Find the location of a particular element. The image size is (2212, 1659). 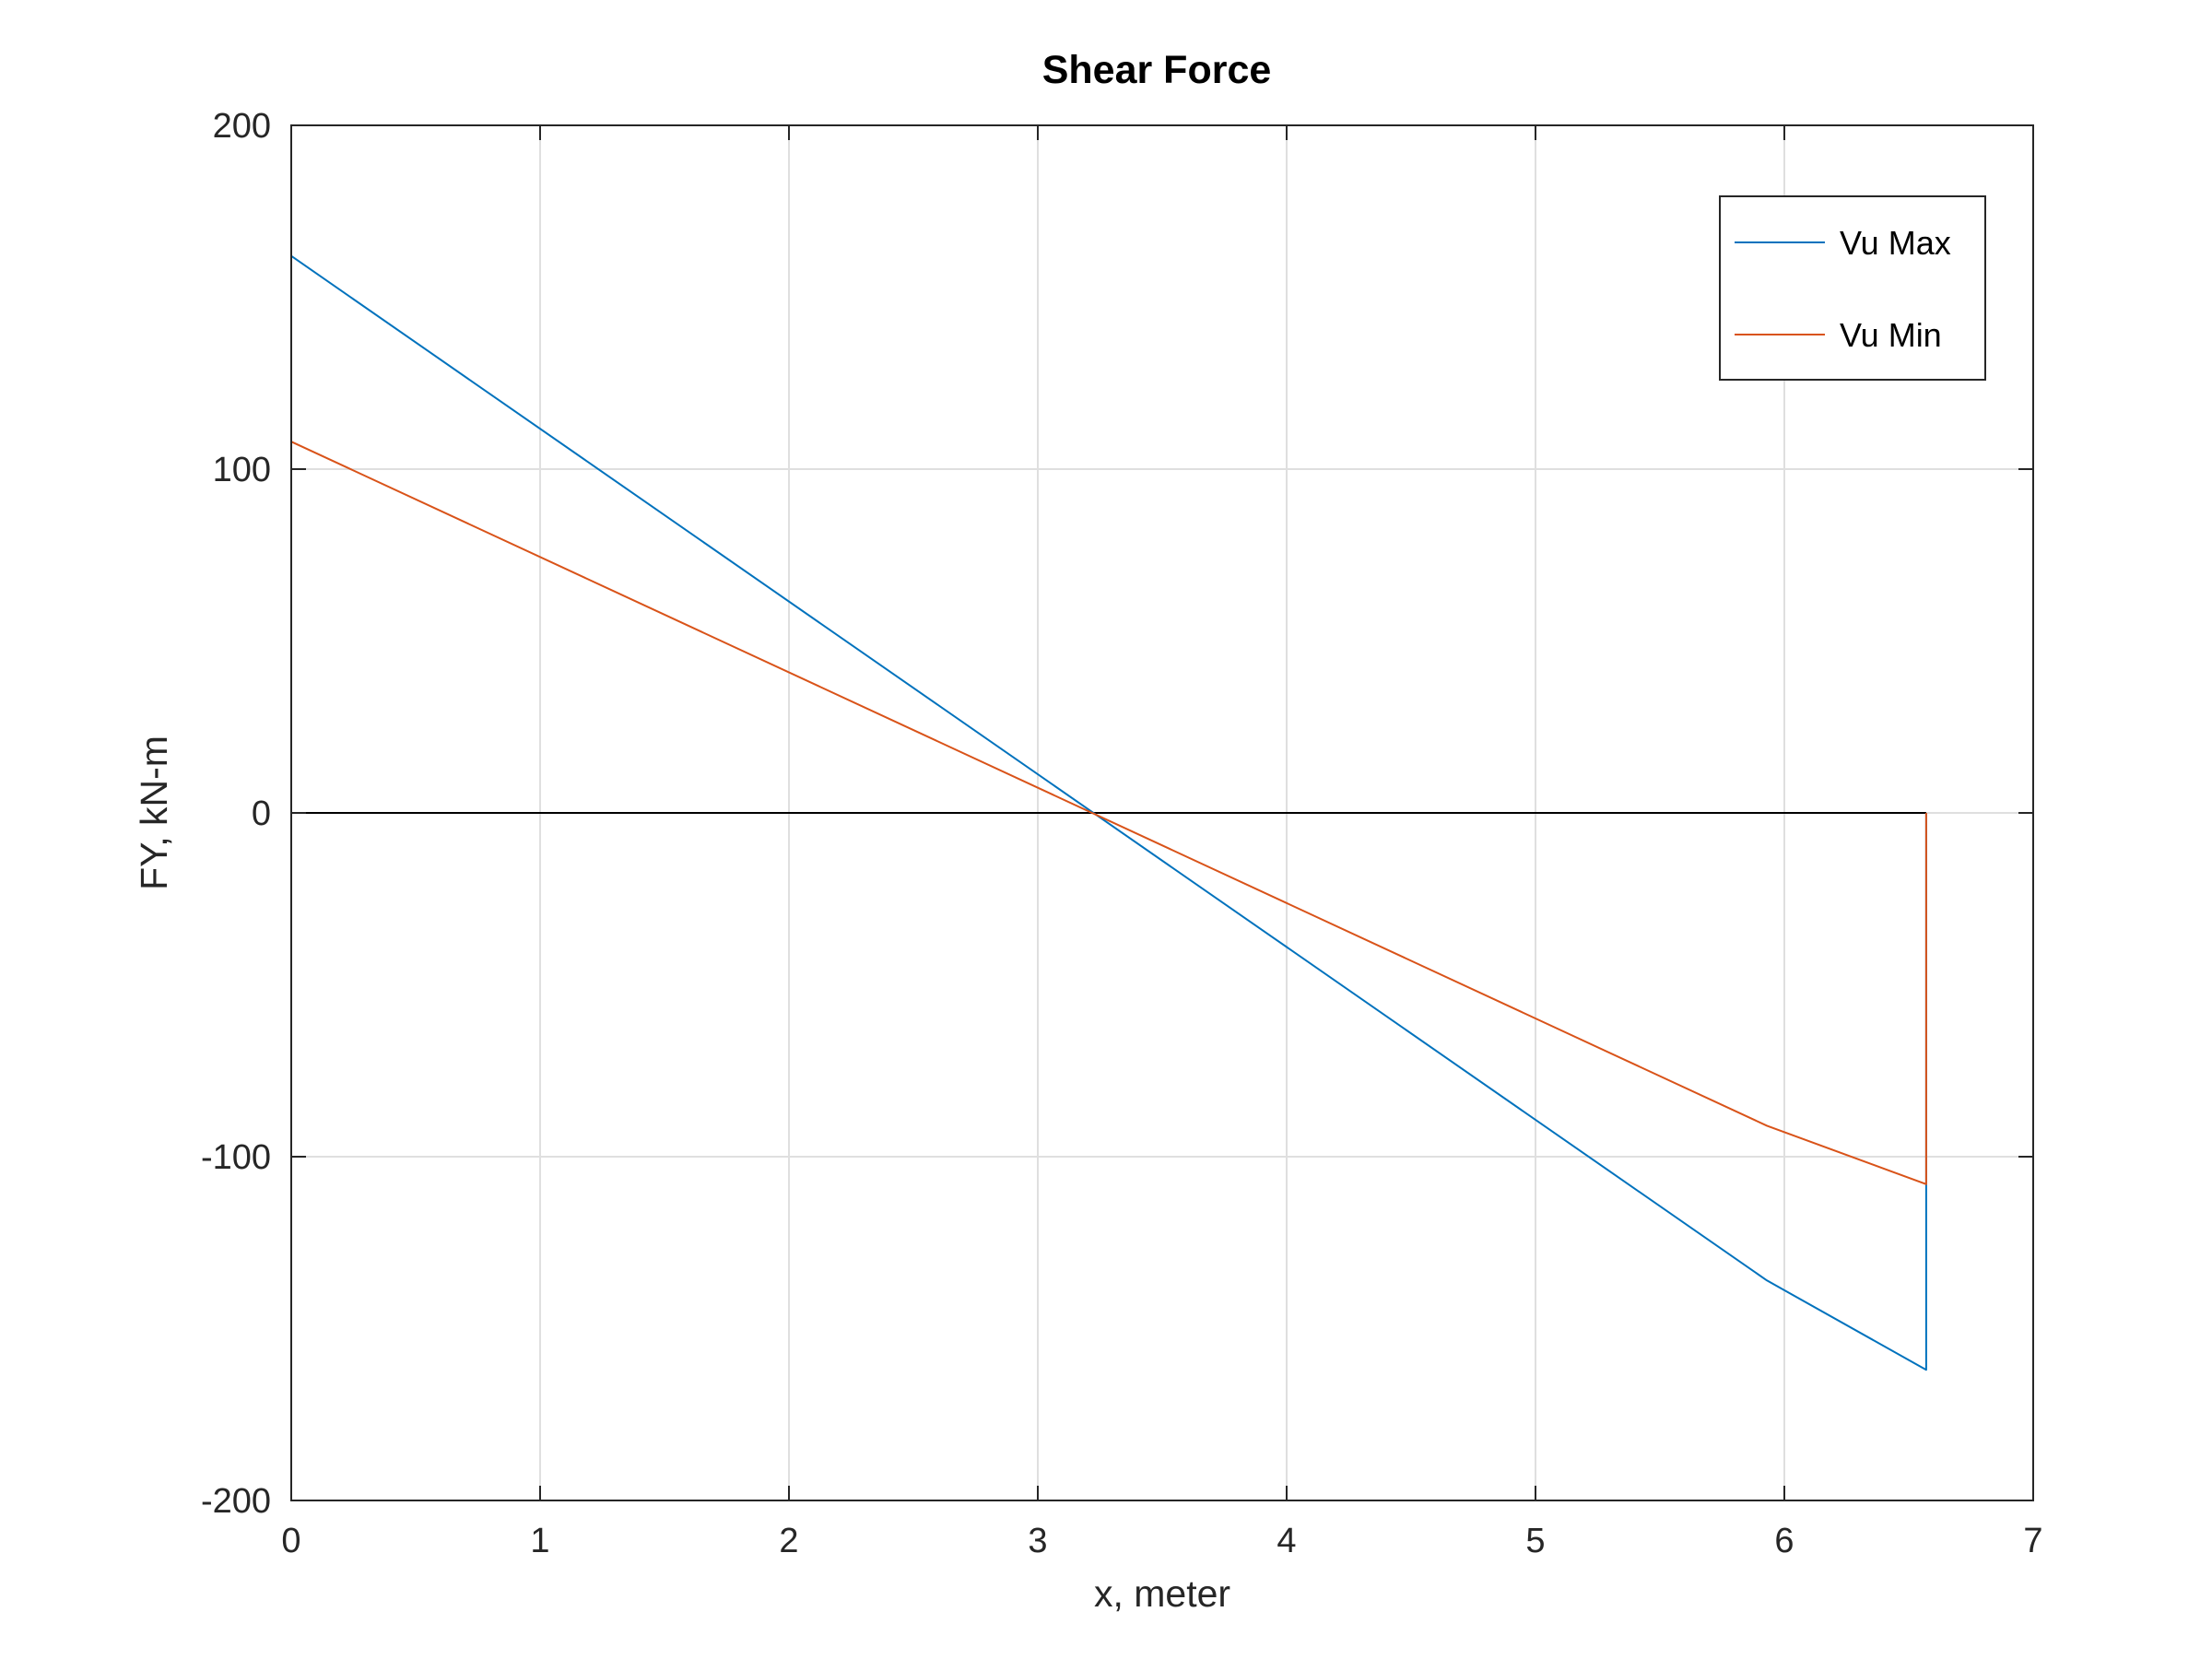

legend-box is located at coordinates (1852, 288).